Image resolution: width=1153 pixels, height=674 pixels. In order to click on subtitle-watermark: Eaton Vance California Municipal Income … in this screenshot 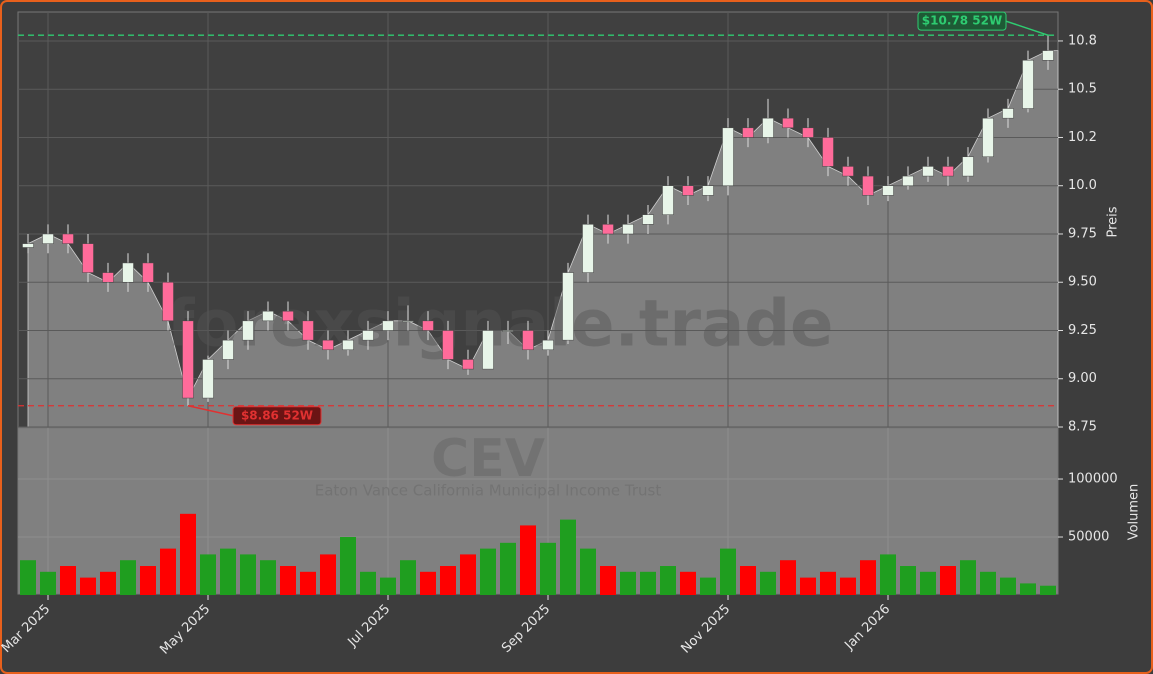, I will do `click(488, 491)`.